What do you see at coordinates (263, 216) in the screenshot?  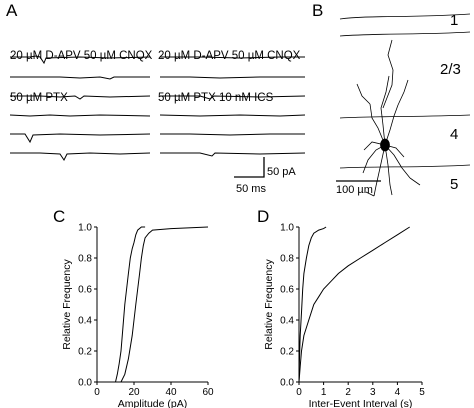 I see `panel-d-letter: D` at bounding box center [263, 216].